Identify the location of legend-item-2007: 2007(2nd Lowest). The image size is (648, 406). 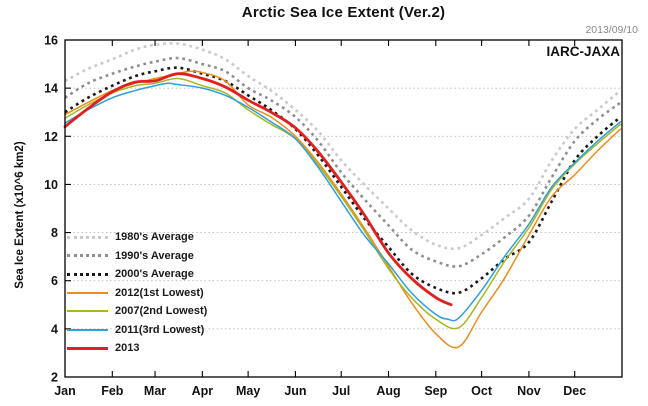
(137, 311).